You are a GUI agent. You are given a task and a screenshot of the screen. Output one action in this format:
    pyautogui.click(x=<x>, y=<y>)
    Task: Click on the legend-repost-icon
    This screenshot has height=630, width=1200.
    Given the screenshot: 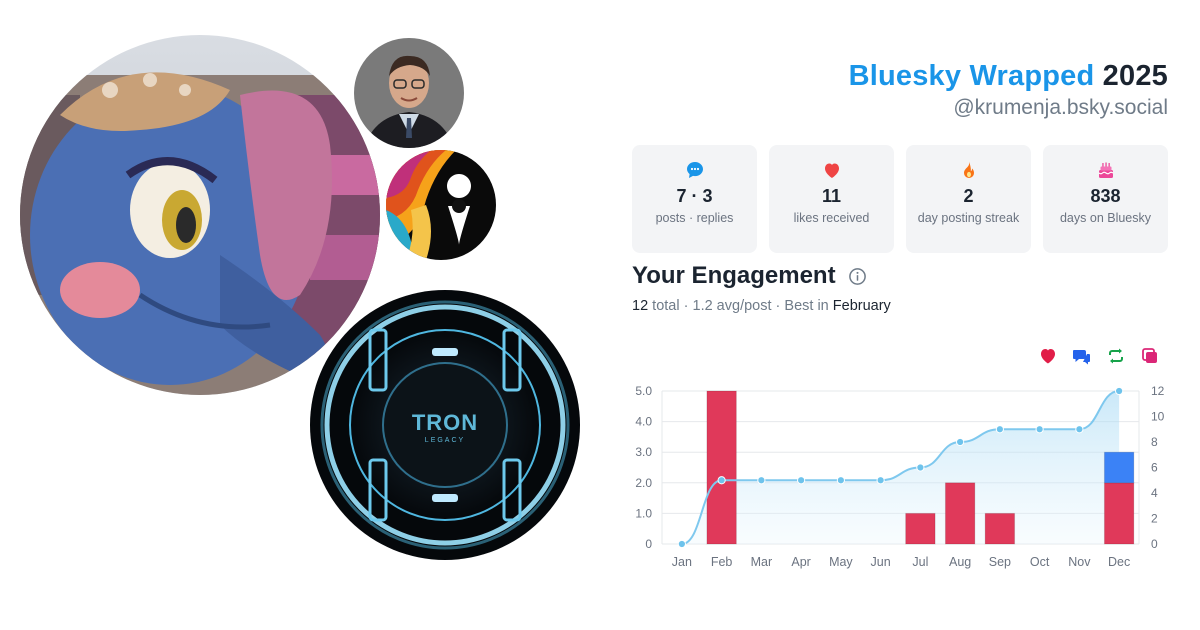 What is the action you would take?
    pyautogui.click(x=1116, y=356)
    